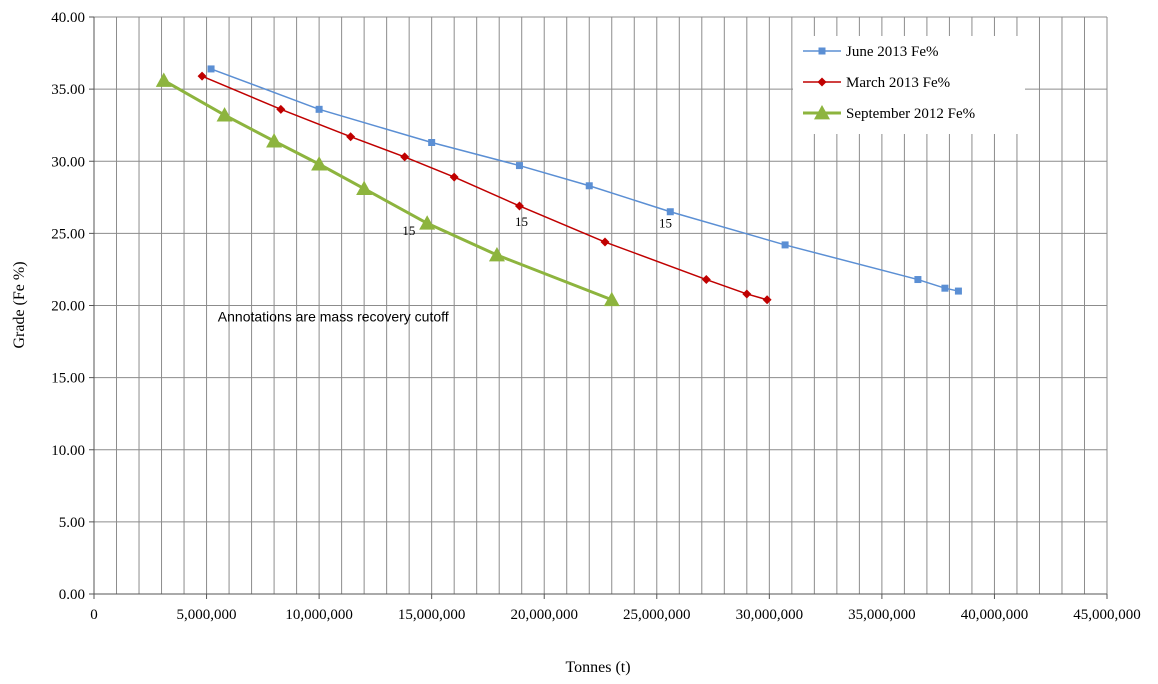 The height and width of the screenshot is (684, 1158). Describe the element at coordinates (68, 90) in the screenshot. I see `y-tick-label: 35.00` at that location.